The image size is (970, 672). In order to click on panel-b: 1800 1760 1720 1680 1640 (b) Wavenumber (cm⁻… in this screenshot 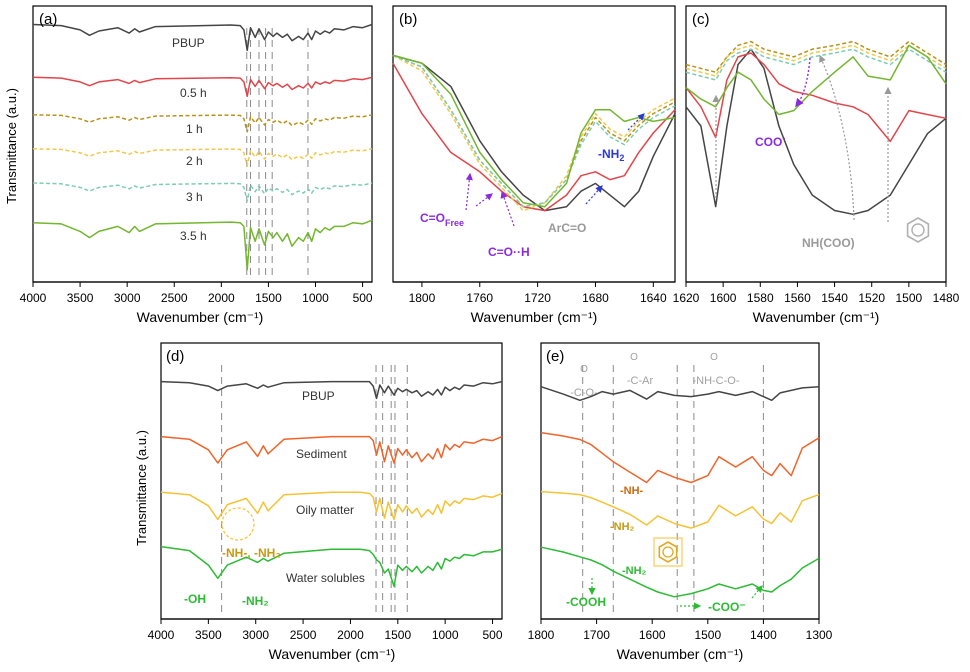, I will do `click(534, 165)`.